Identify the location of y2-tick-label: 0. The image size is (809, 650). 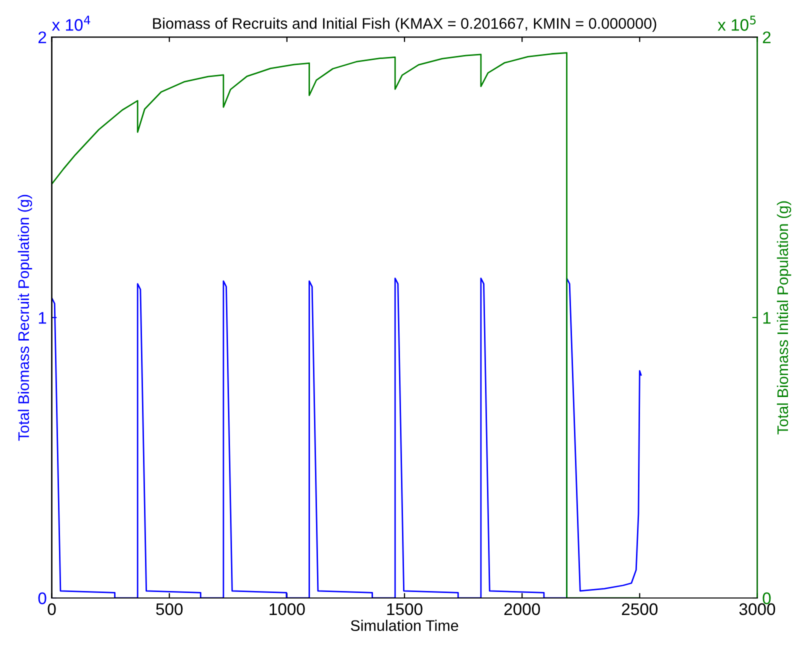
(766, 598).